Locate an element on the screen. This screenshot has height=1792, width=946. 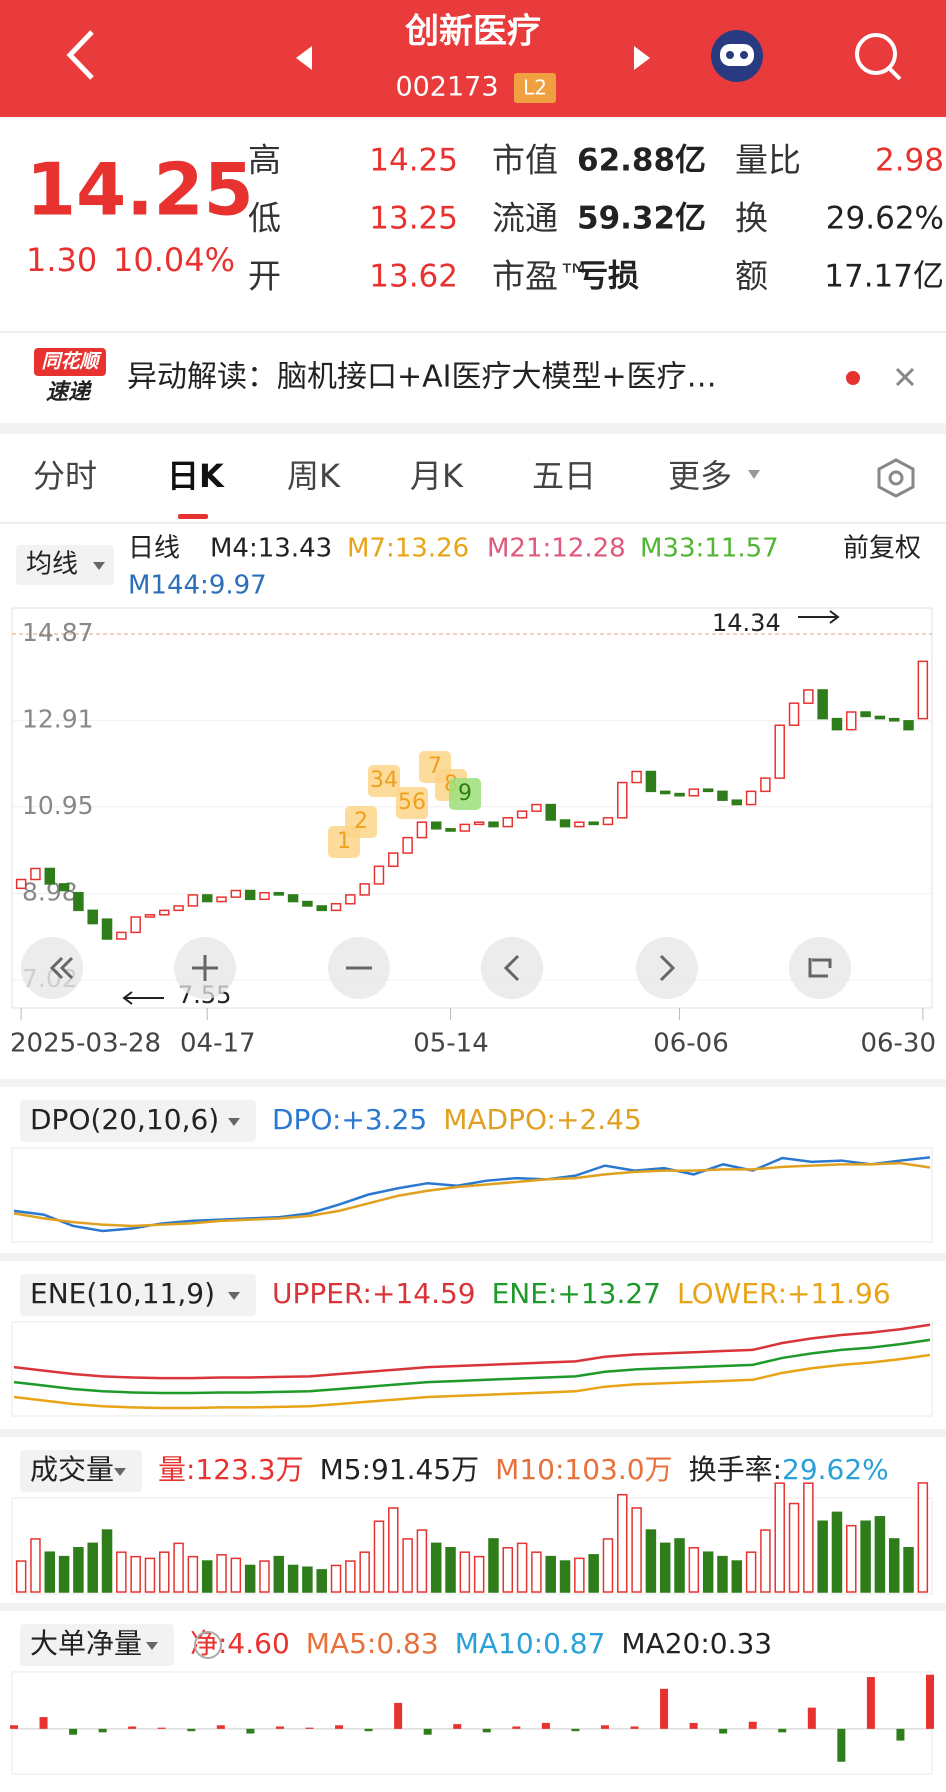
indicator-value: UPPER:+14.59 is located at coordinates (374, 1293).